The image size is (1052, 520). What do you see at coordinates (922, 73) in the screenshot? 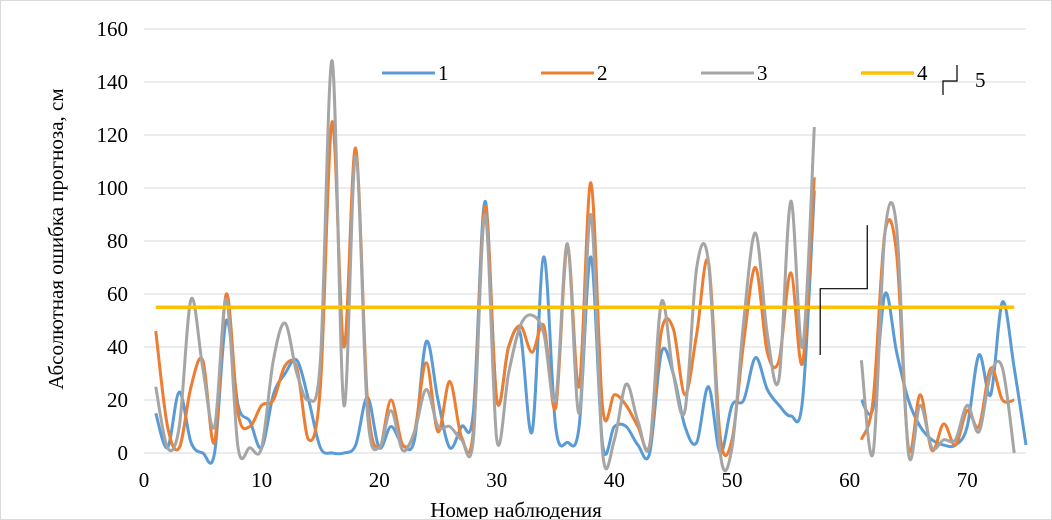
I see `legend-label-4: 4` at bounding box center [922, 73].